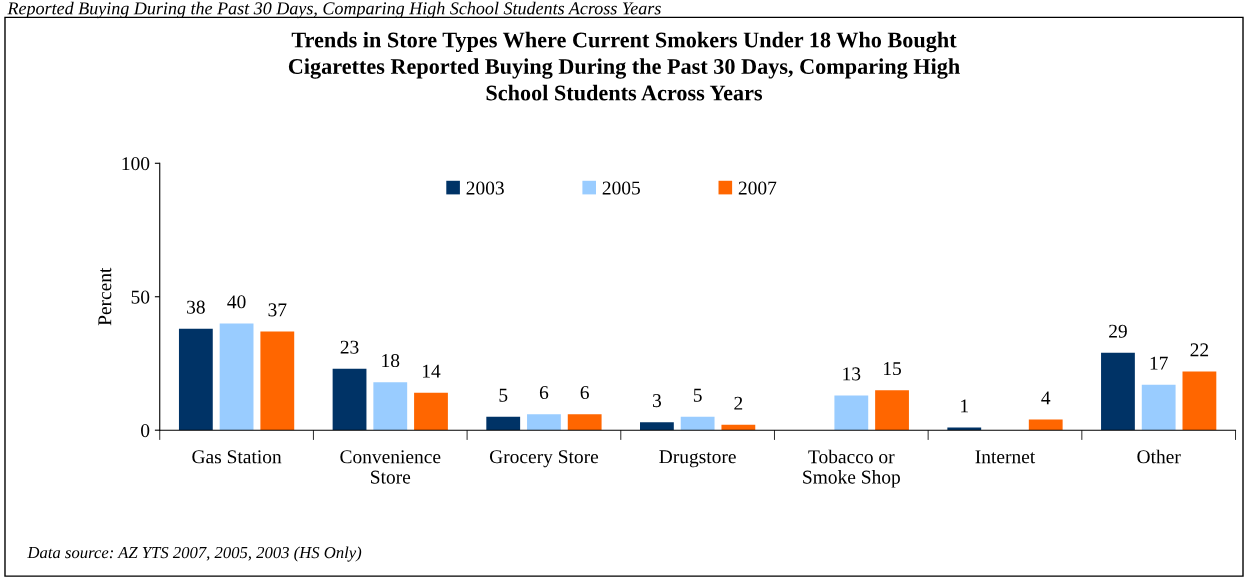  I want to click on data-label: 1, so click(964, 406).